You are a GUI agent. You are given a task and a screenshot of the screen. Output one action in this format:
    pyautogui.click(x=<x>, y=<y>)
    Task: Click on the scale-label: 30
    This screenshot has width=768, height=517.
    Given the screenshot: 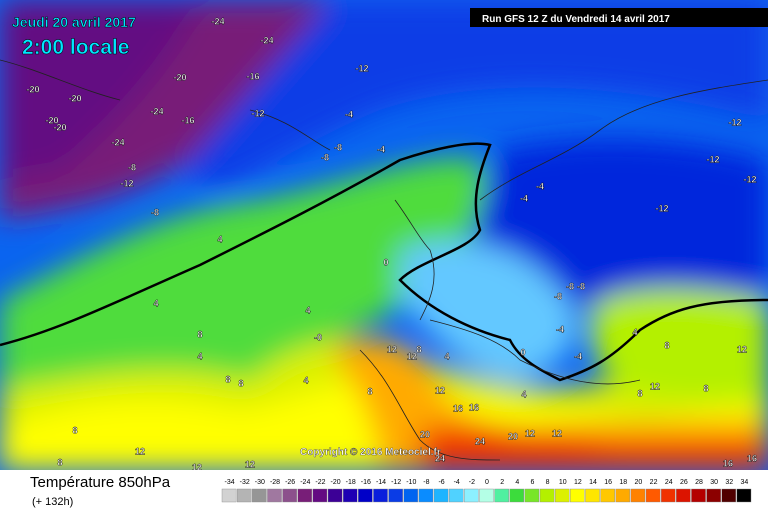 What is the action you would take?
    pyautogui.click(x=714, y=482)
    